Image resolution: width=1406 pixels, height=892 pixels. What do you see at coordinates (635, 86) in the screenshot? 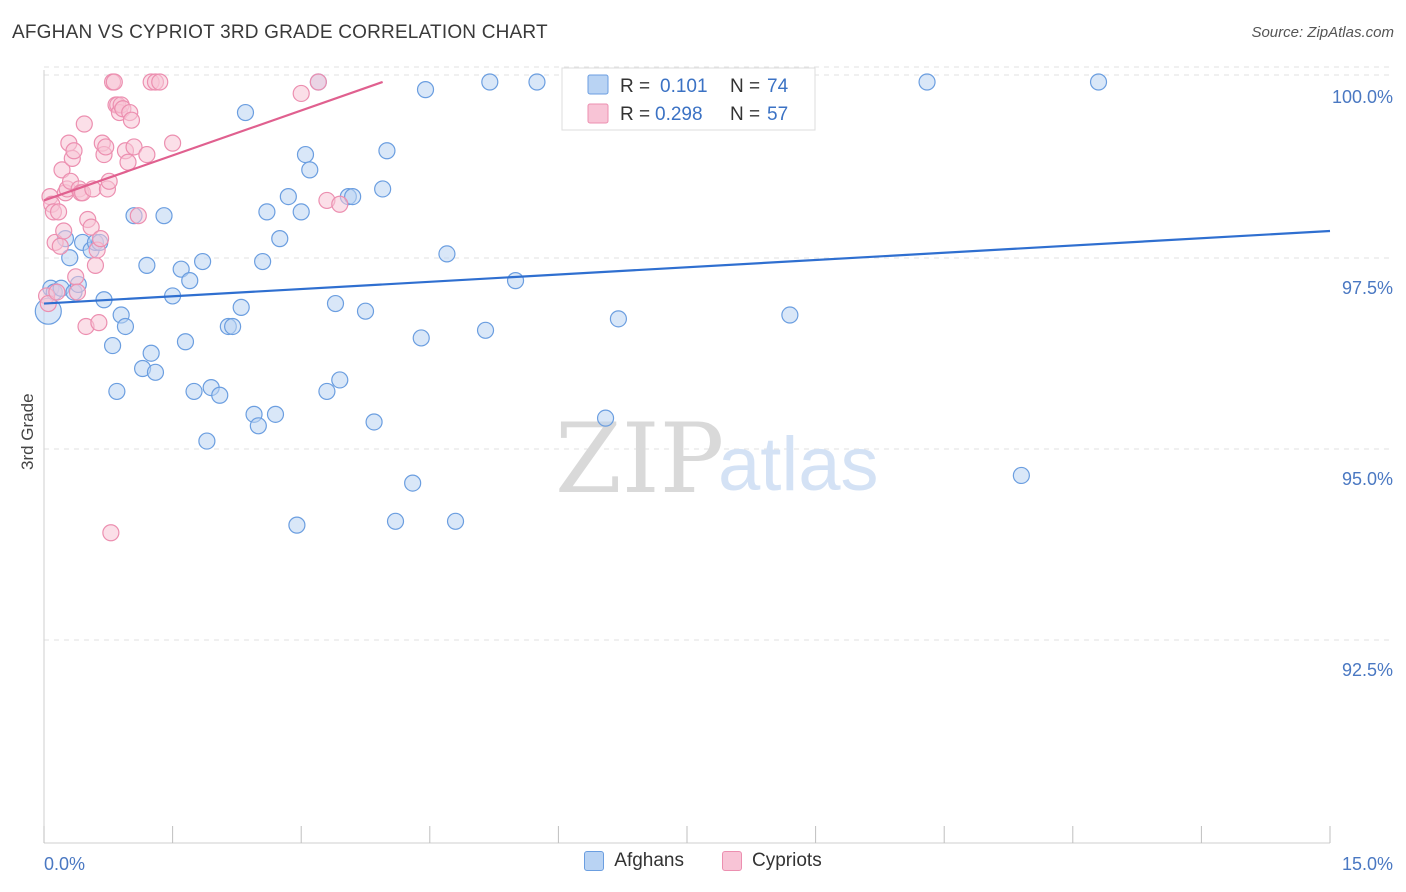
I see `legend-r-label-afghans: R =` at bounding box center [635, 86].